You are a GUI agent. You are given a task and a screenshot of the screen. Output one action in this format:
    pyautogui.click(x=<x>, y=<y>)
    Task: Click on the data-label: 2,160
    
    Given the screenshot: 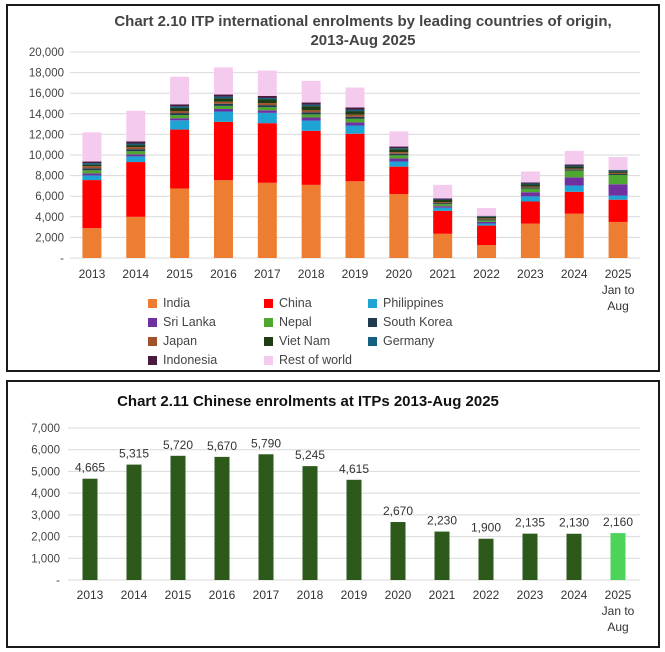 What is the action you would take?
    pyautogui.click(x=618, y=522)
    